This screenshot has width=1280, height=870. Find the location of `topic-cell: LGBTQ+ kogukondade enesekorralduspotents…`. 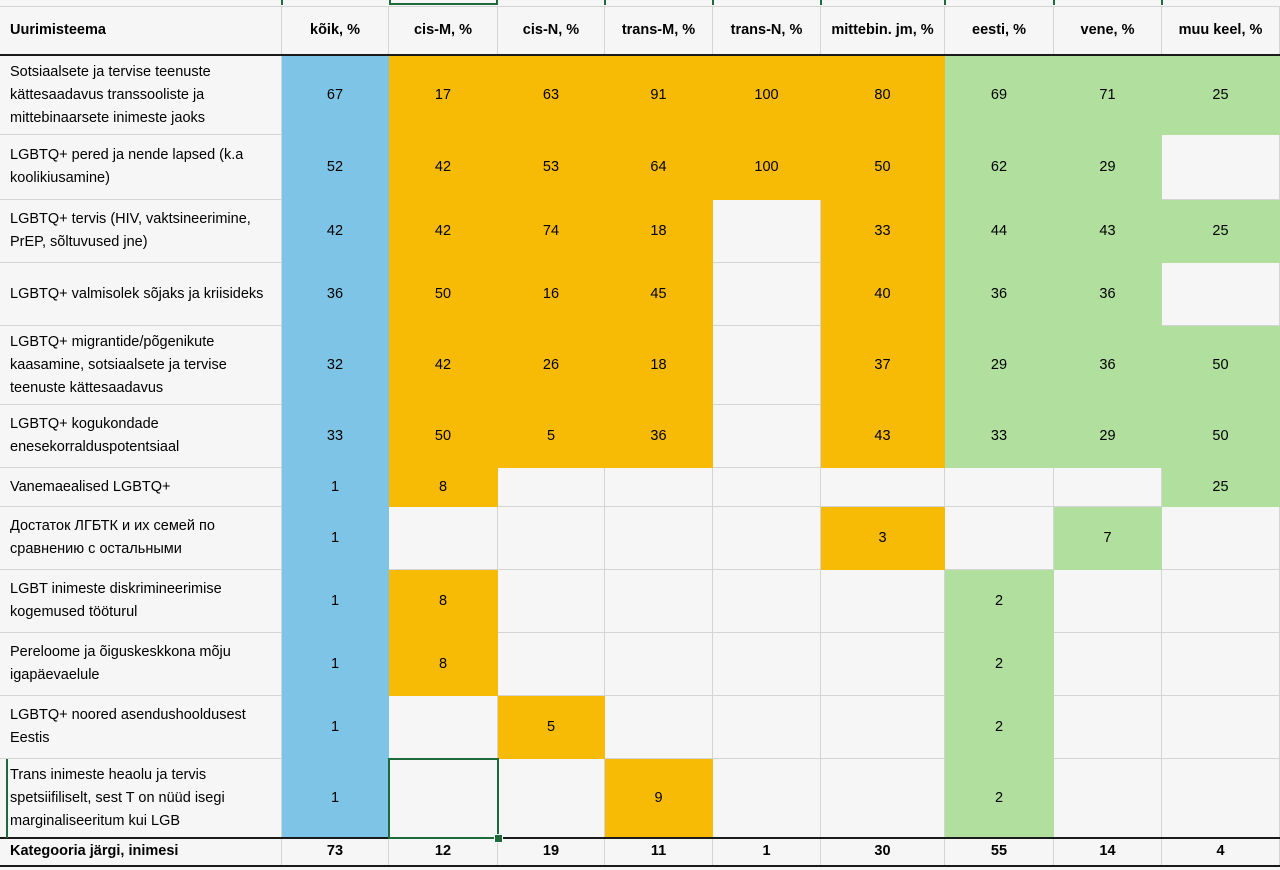

topic-cell: LGBTQ+ kogukondade enesekorralduspotents… is located at coordinates (141, 436).